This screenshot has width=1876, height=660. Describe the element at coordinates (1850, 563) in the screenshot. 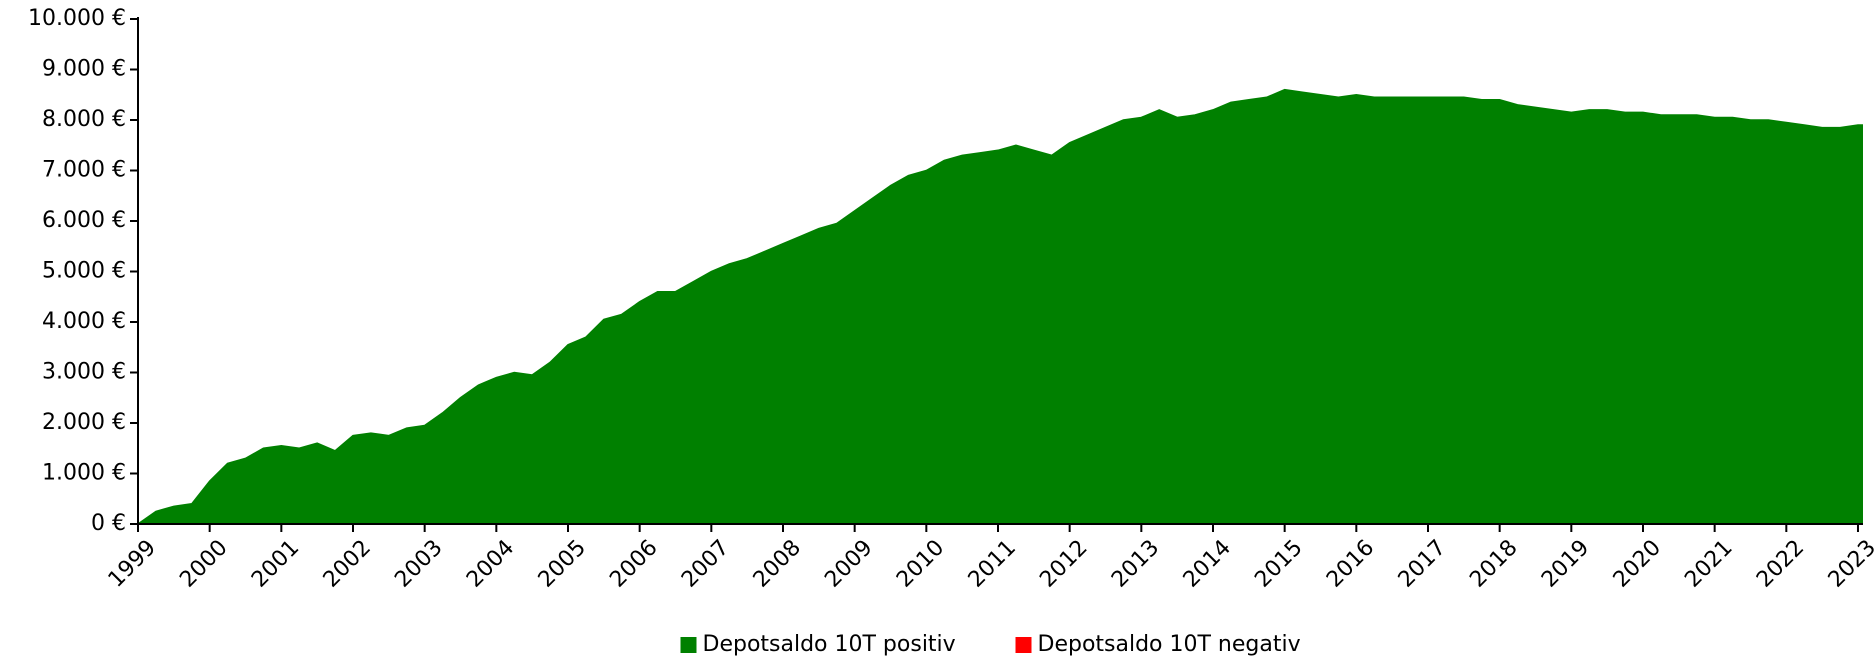

I see `x-tick-label: 2023` at that location.